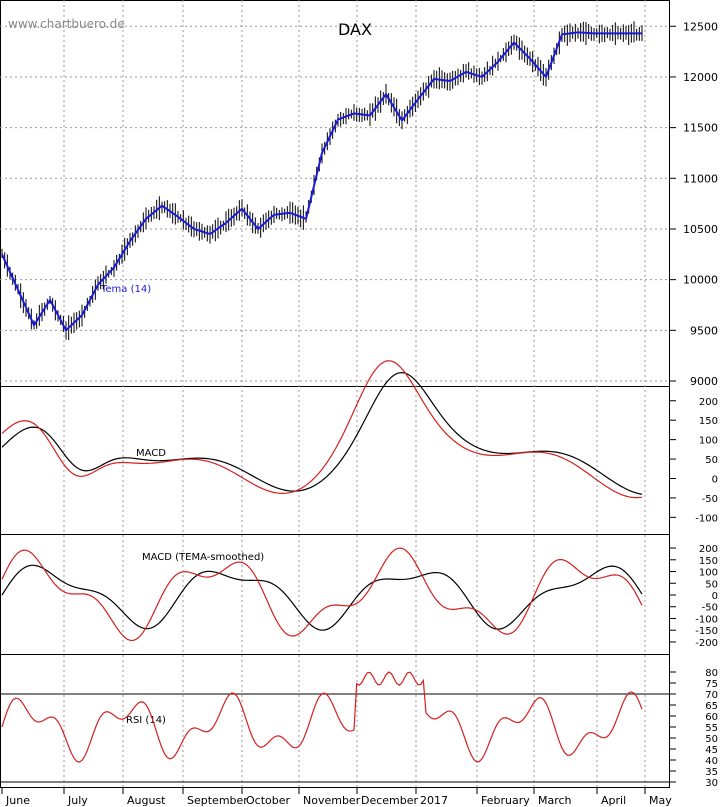 The height and width of the screenshot is (807, 723). What do you see at coordinates (505, 800) in the screenshot?
I see `month-label: February` at bounding box center [505, 800].